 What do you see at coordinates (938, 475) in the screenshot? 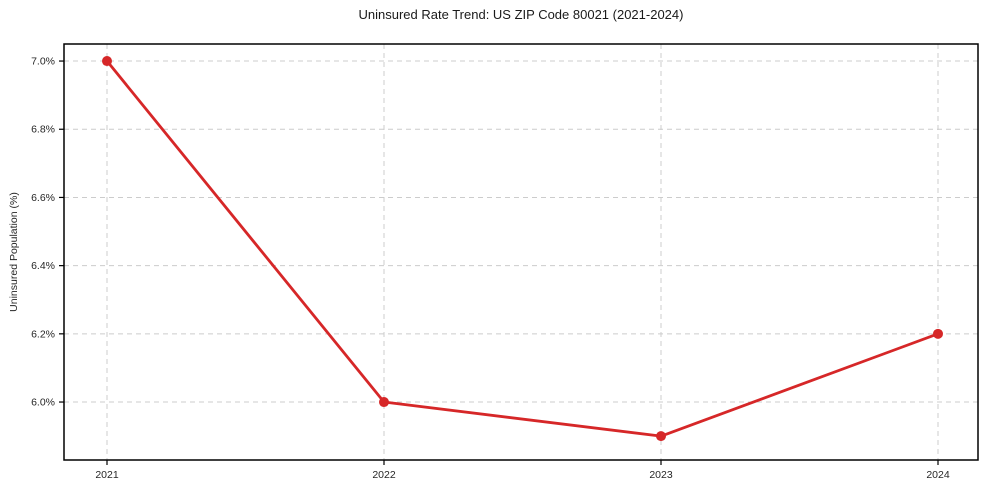
I see `x-tick-label: 2024` at bounding box center [938, 475].